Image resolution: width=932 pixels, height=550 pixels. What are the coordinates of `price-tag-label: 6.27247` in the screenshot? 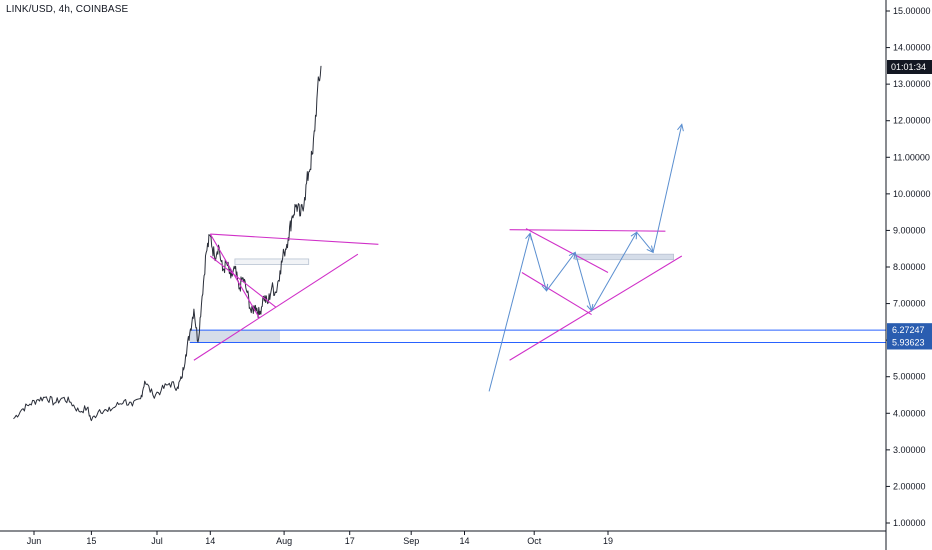 It's located at (908, 330).